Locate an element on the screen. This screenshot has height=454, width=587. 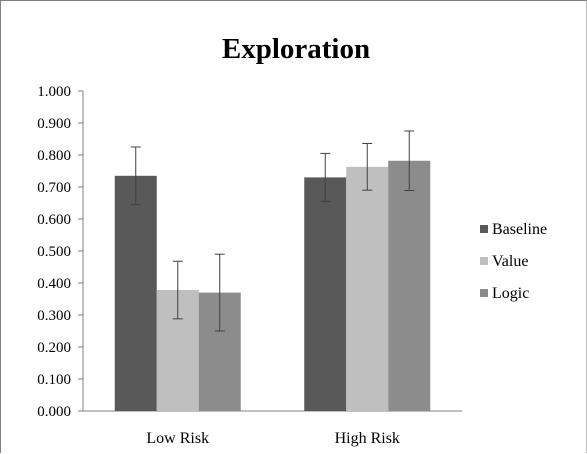
y-tick-label: 0.100 is located at coordinates (54, 380).